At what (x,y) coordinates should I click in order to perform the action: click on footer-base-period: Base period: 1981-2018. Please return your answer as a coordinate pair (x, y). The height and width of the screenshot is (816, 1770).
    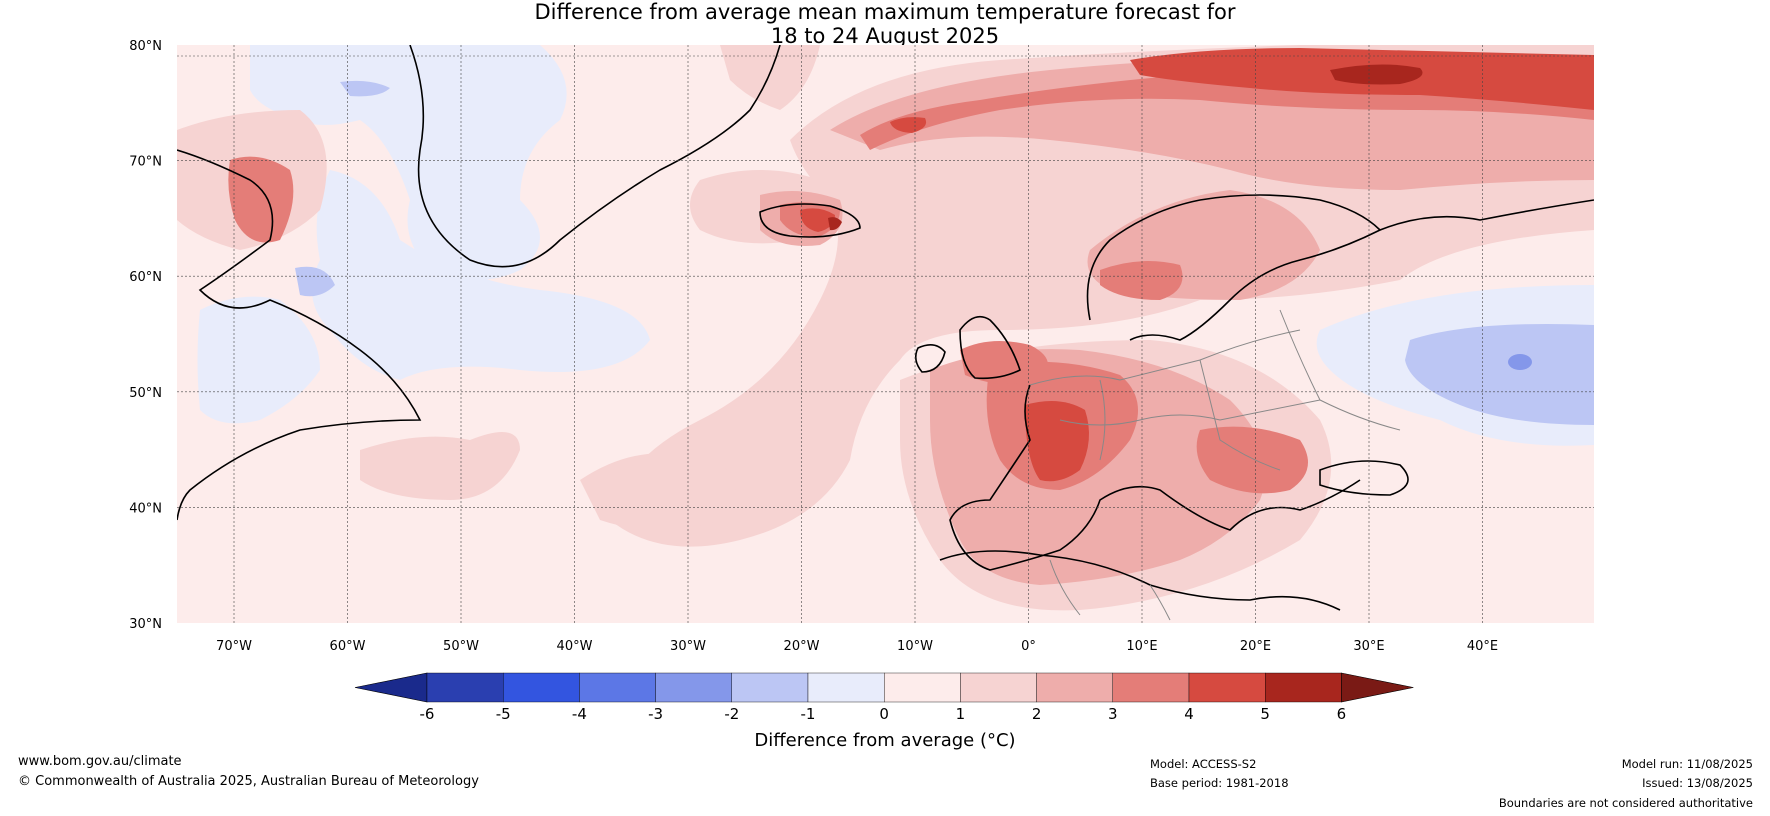
    Looking at the image, I should click on (1219, 783).